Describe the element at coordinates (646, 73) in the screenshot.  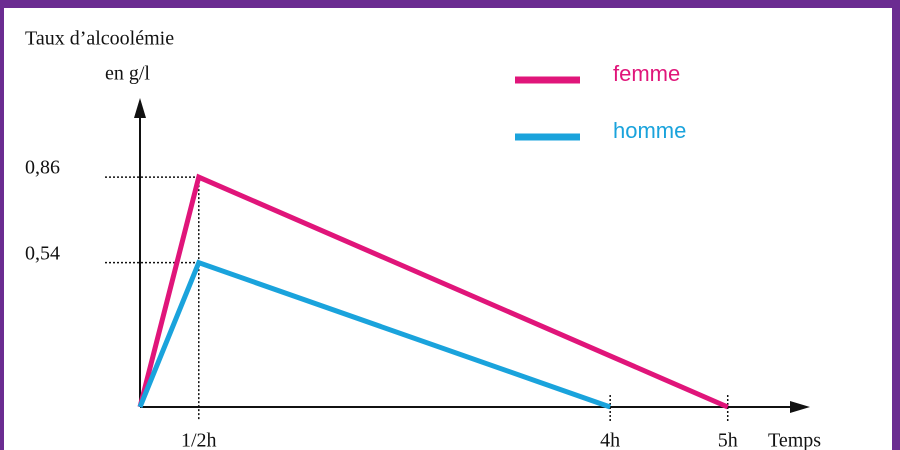
I see `legend-label: femme` at that location.